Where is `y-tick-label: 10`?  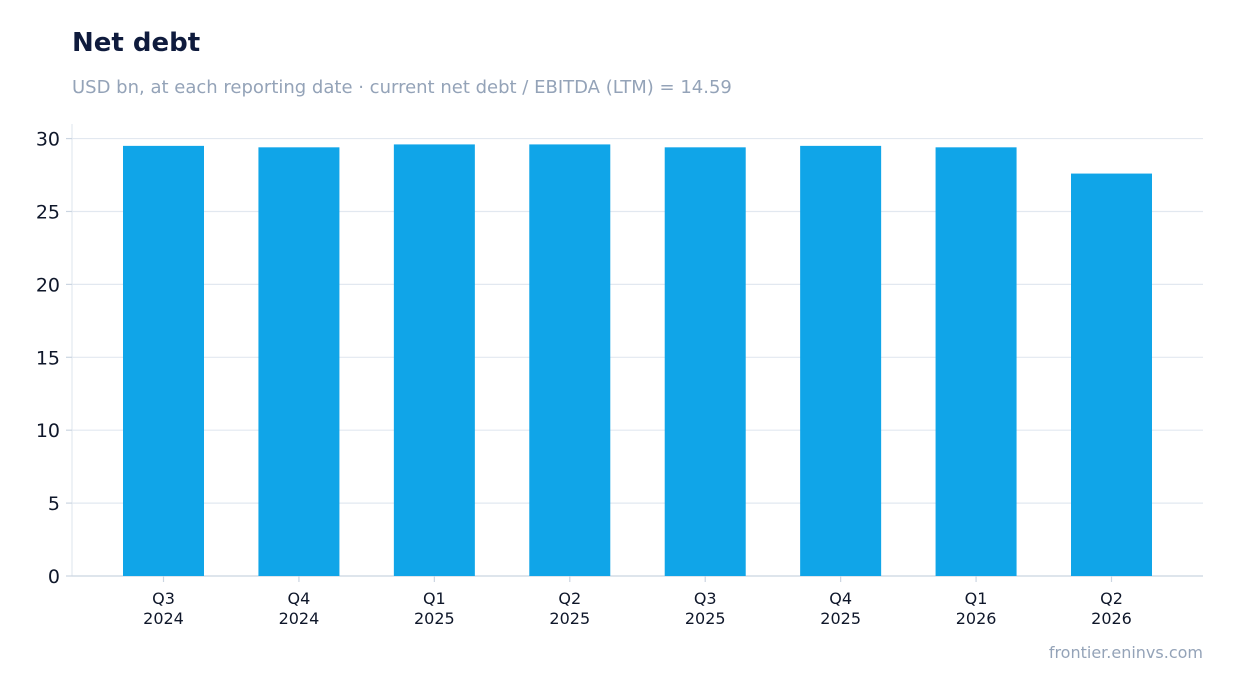
y-tick-label: 10 is located at coordinates (48, 431).